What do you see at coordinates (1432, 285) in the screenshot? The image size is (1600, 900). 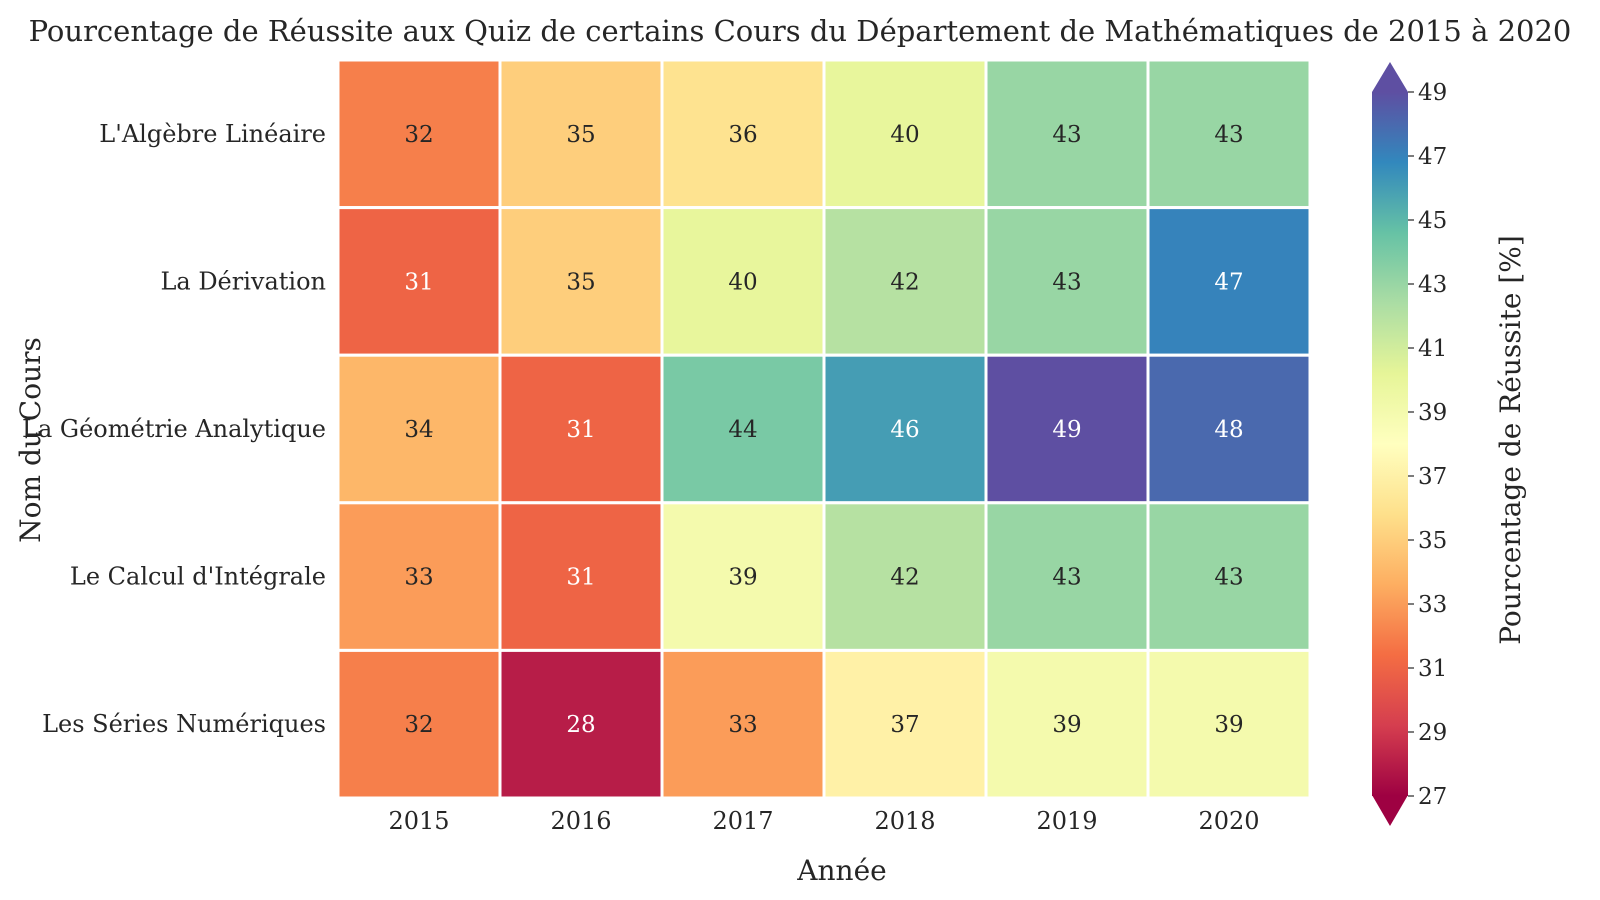 I see `colorbar-tick-label: 43` at bounding box center [1432, 285].